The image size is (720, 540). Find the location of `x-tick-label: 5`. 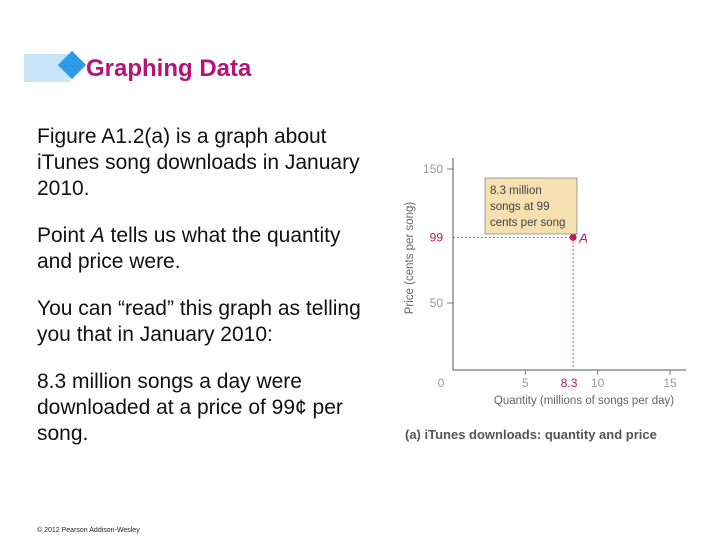

x-tick-label: 5 is located at coordinates (525, 383).